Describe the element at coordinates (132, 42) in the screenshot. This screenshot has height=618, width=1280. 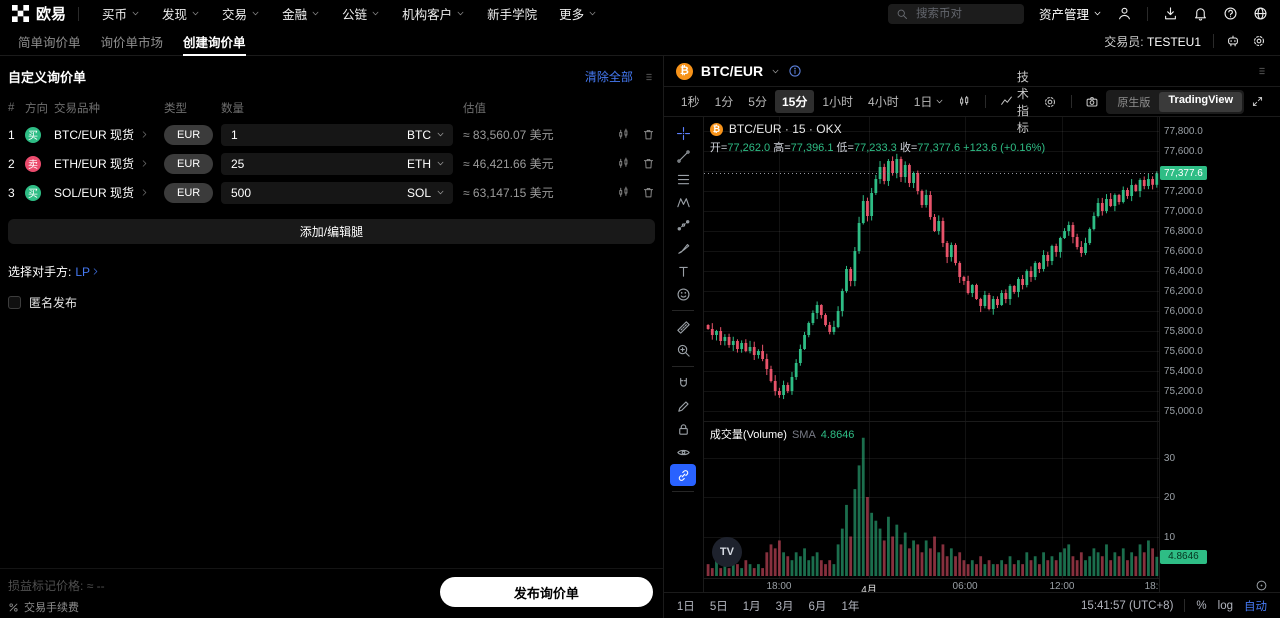
I see `tab-询价单市场: 询价单市场` at that location.